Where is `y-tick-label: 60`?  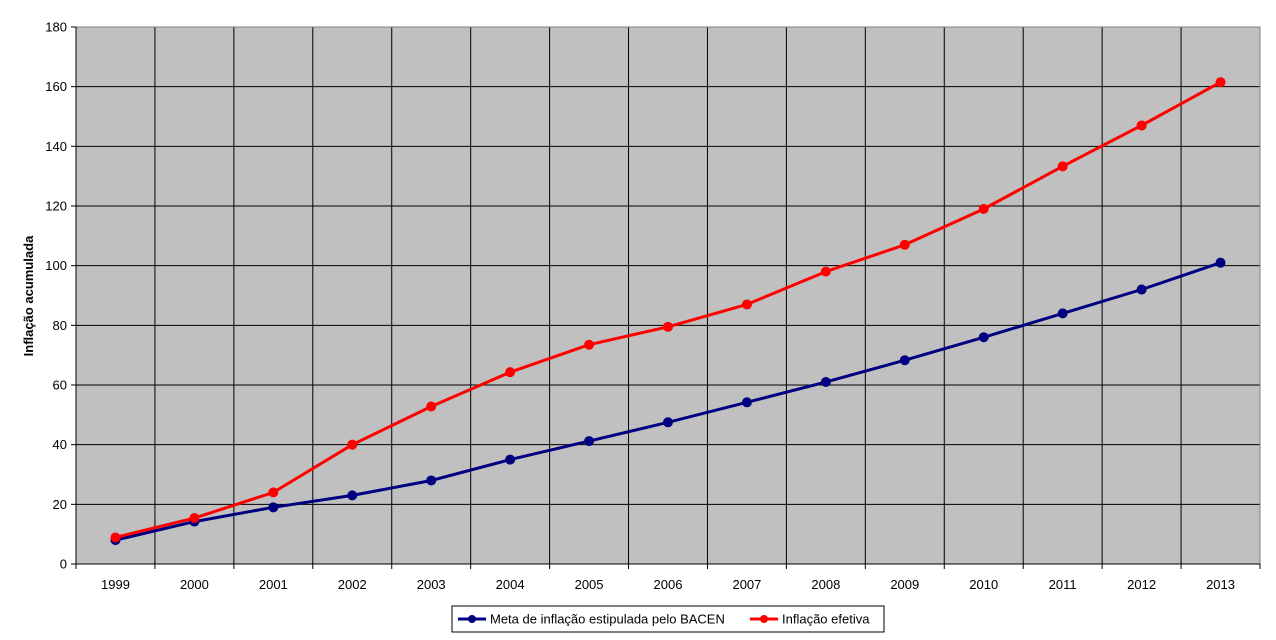
y-tick-label: 60 is located at coordinates (60, 385).